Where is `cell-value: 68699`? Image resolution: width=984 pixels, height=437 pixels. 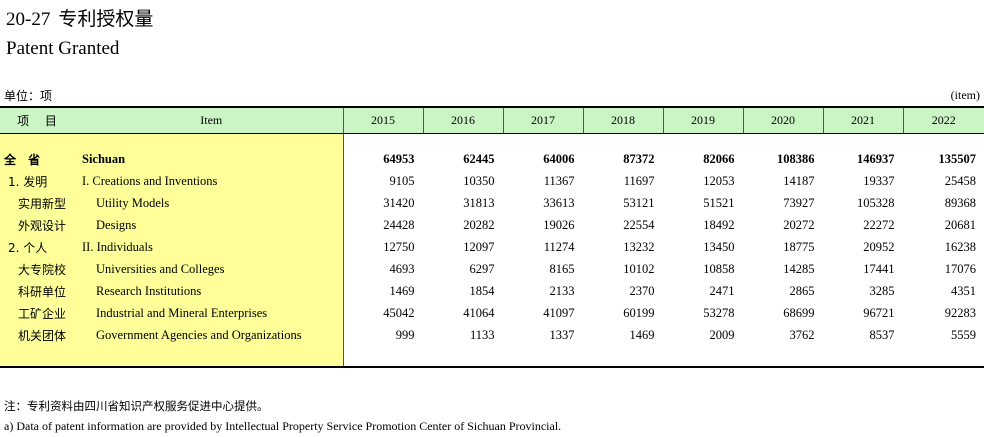 cell-value: 68699 is located at coordinates (782, 313).